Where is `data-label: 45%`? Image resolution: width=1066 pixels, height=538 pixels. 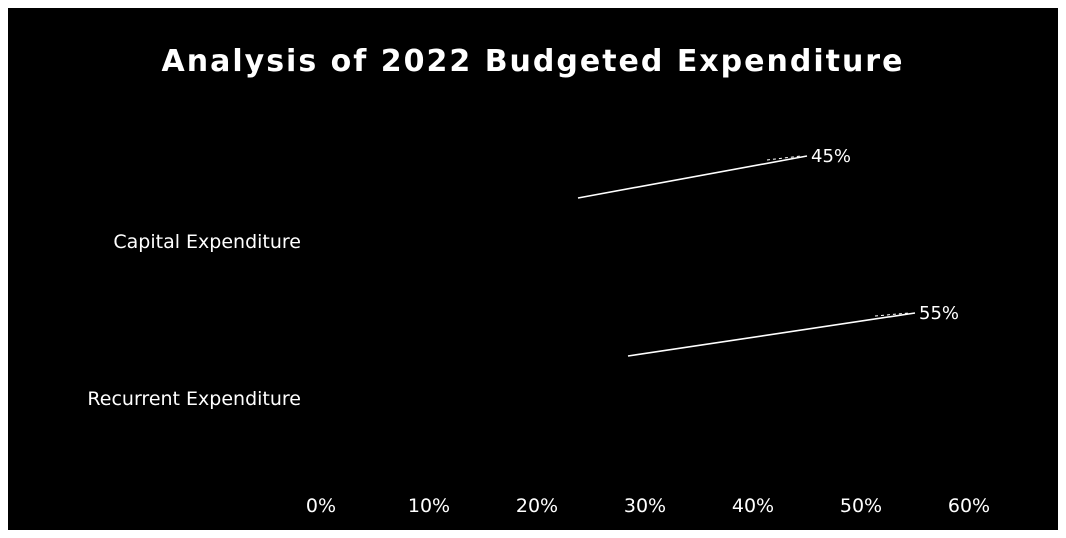
data-label: 45% is located at coordinates (831, 156).